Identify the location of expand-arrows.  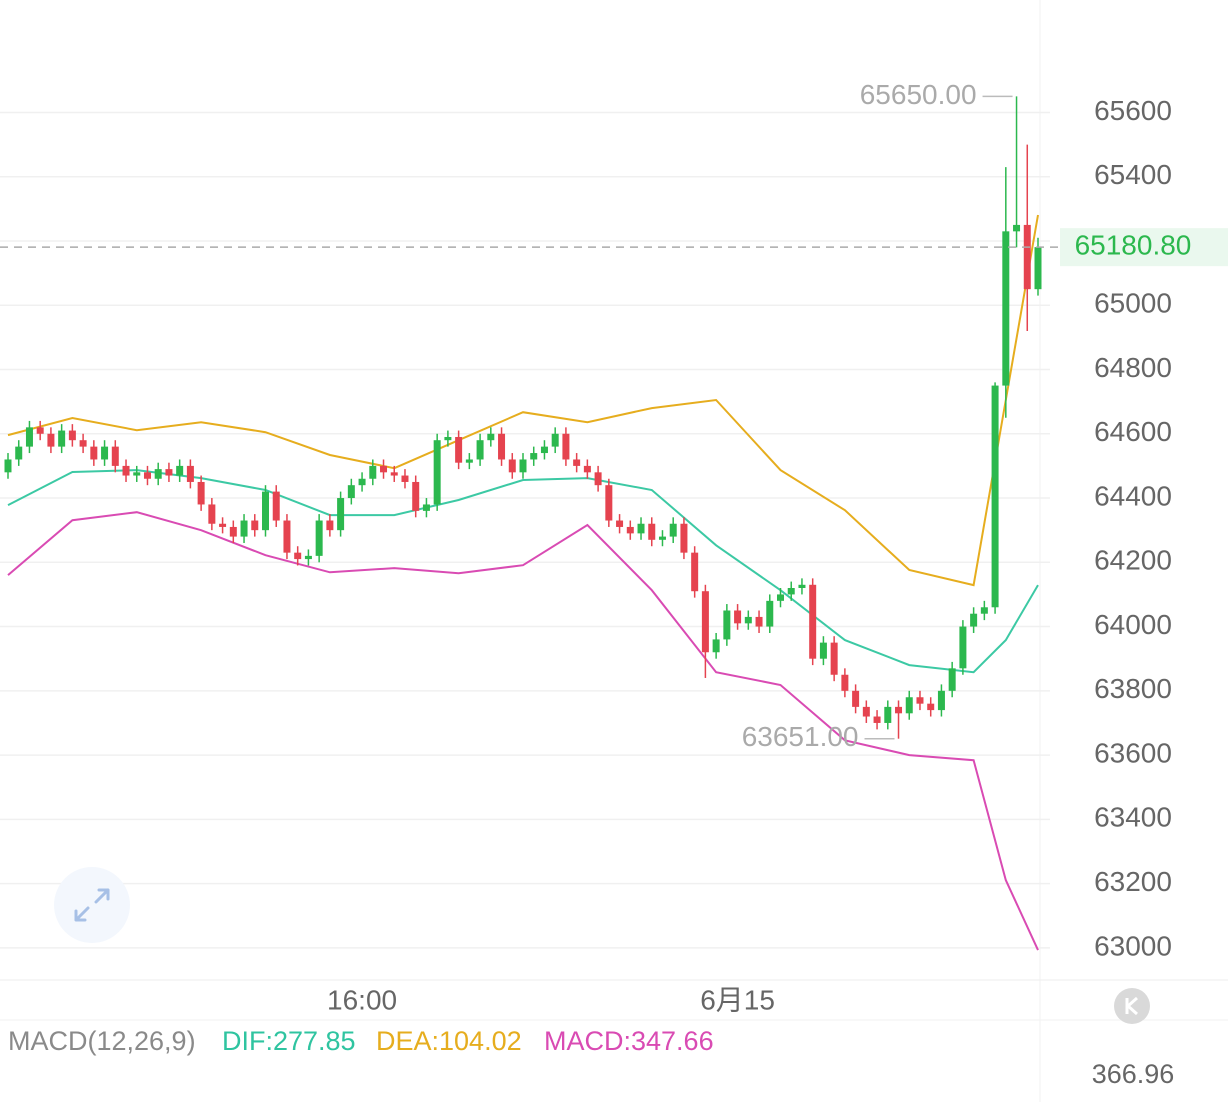
(92, 905).